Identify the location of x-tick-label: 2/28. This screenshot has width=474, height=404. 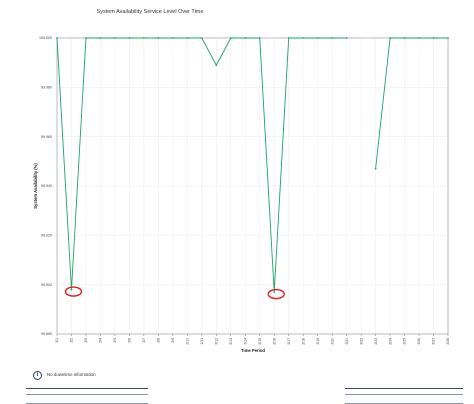
(448, 341).